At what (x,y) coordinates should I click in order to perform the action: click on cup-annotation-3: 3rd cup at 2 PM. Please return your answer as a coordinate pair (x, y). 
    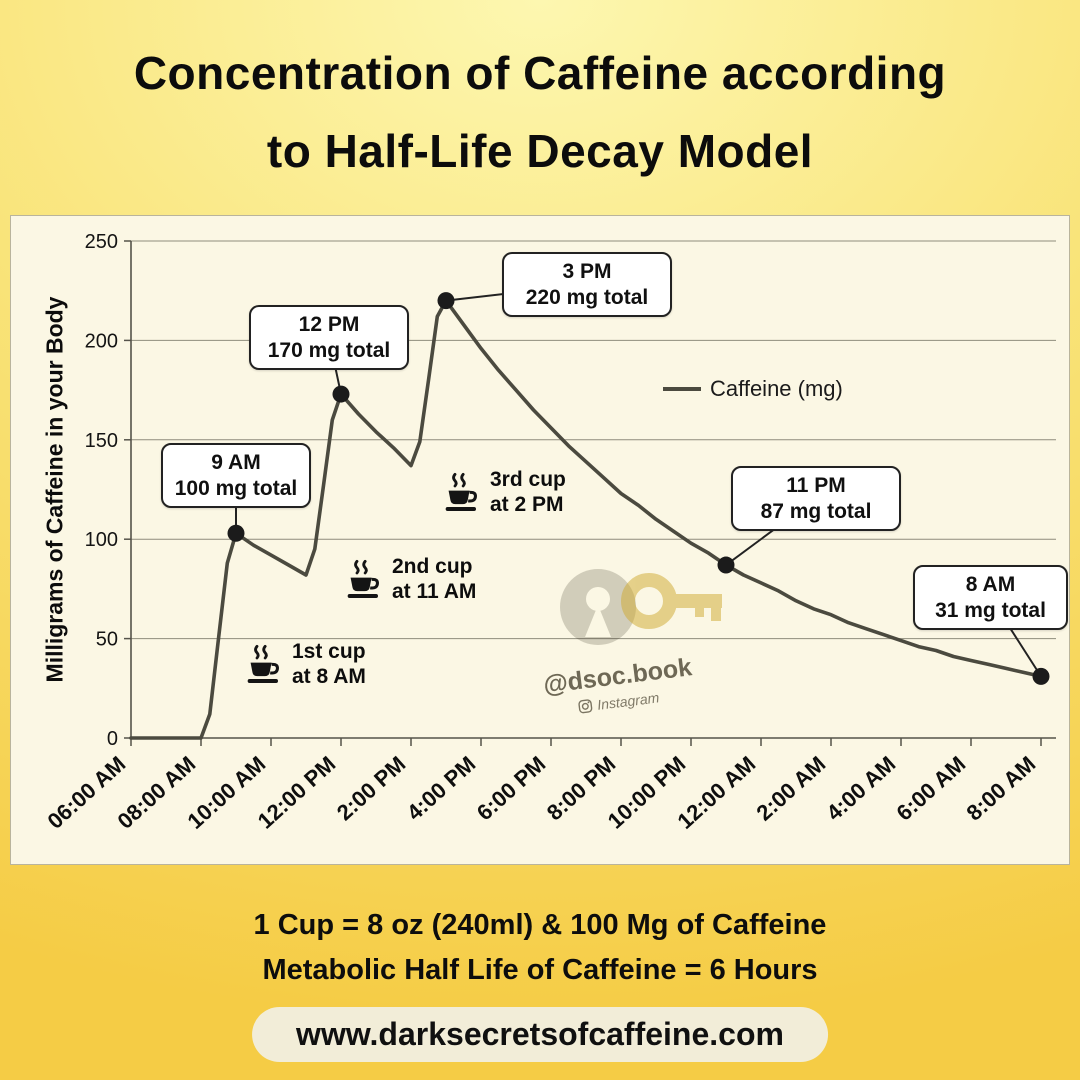
    Looking at the image, I should click on (503, 493).